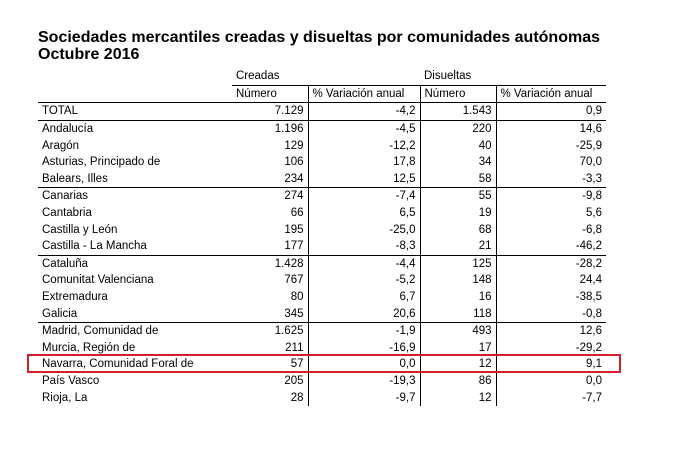  What do you see at coordinates (75, 297) in the screenshot?
I see `region-name: Extremadura` at bounding box center [75, 297].